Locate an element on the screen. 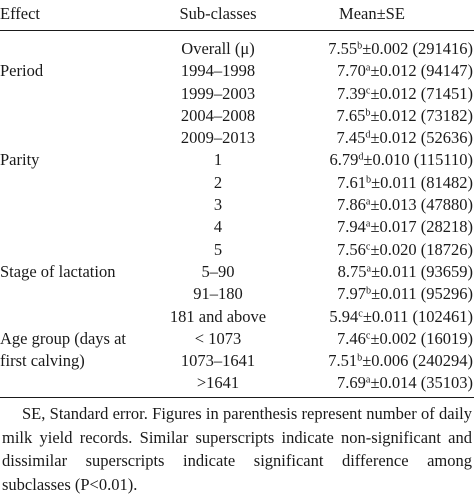 Image resolution: width=474 pixels, height=496 pixels. subclass-cell: >1641 is located at coordinates (218, 383).